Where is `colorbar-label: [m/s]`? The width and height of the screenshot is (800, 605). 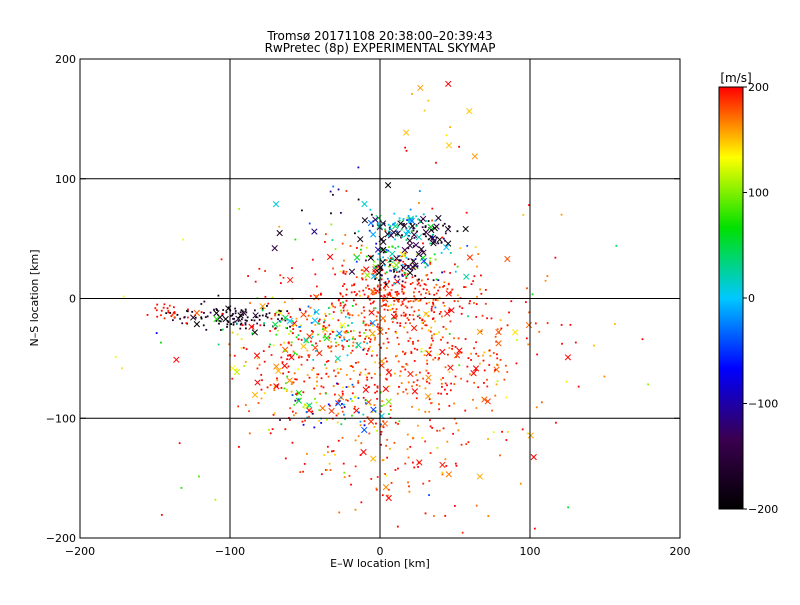
colorbar-label: [m/s] is located at coordinates (735, 78).